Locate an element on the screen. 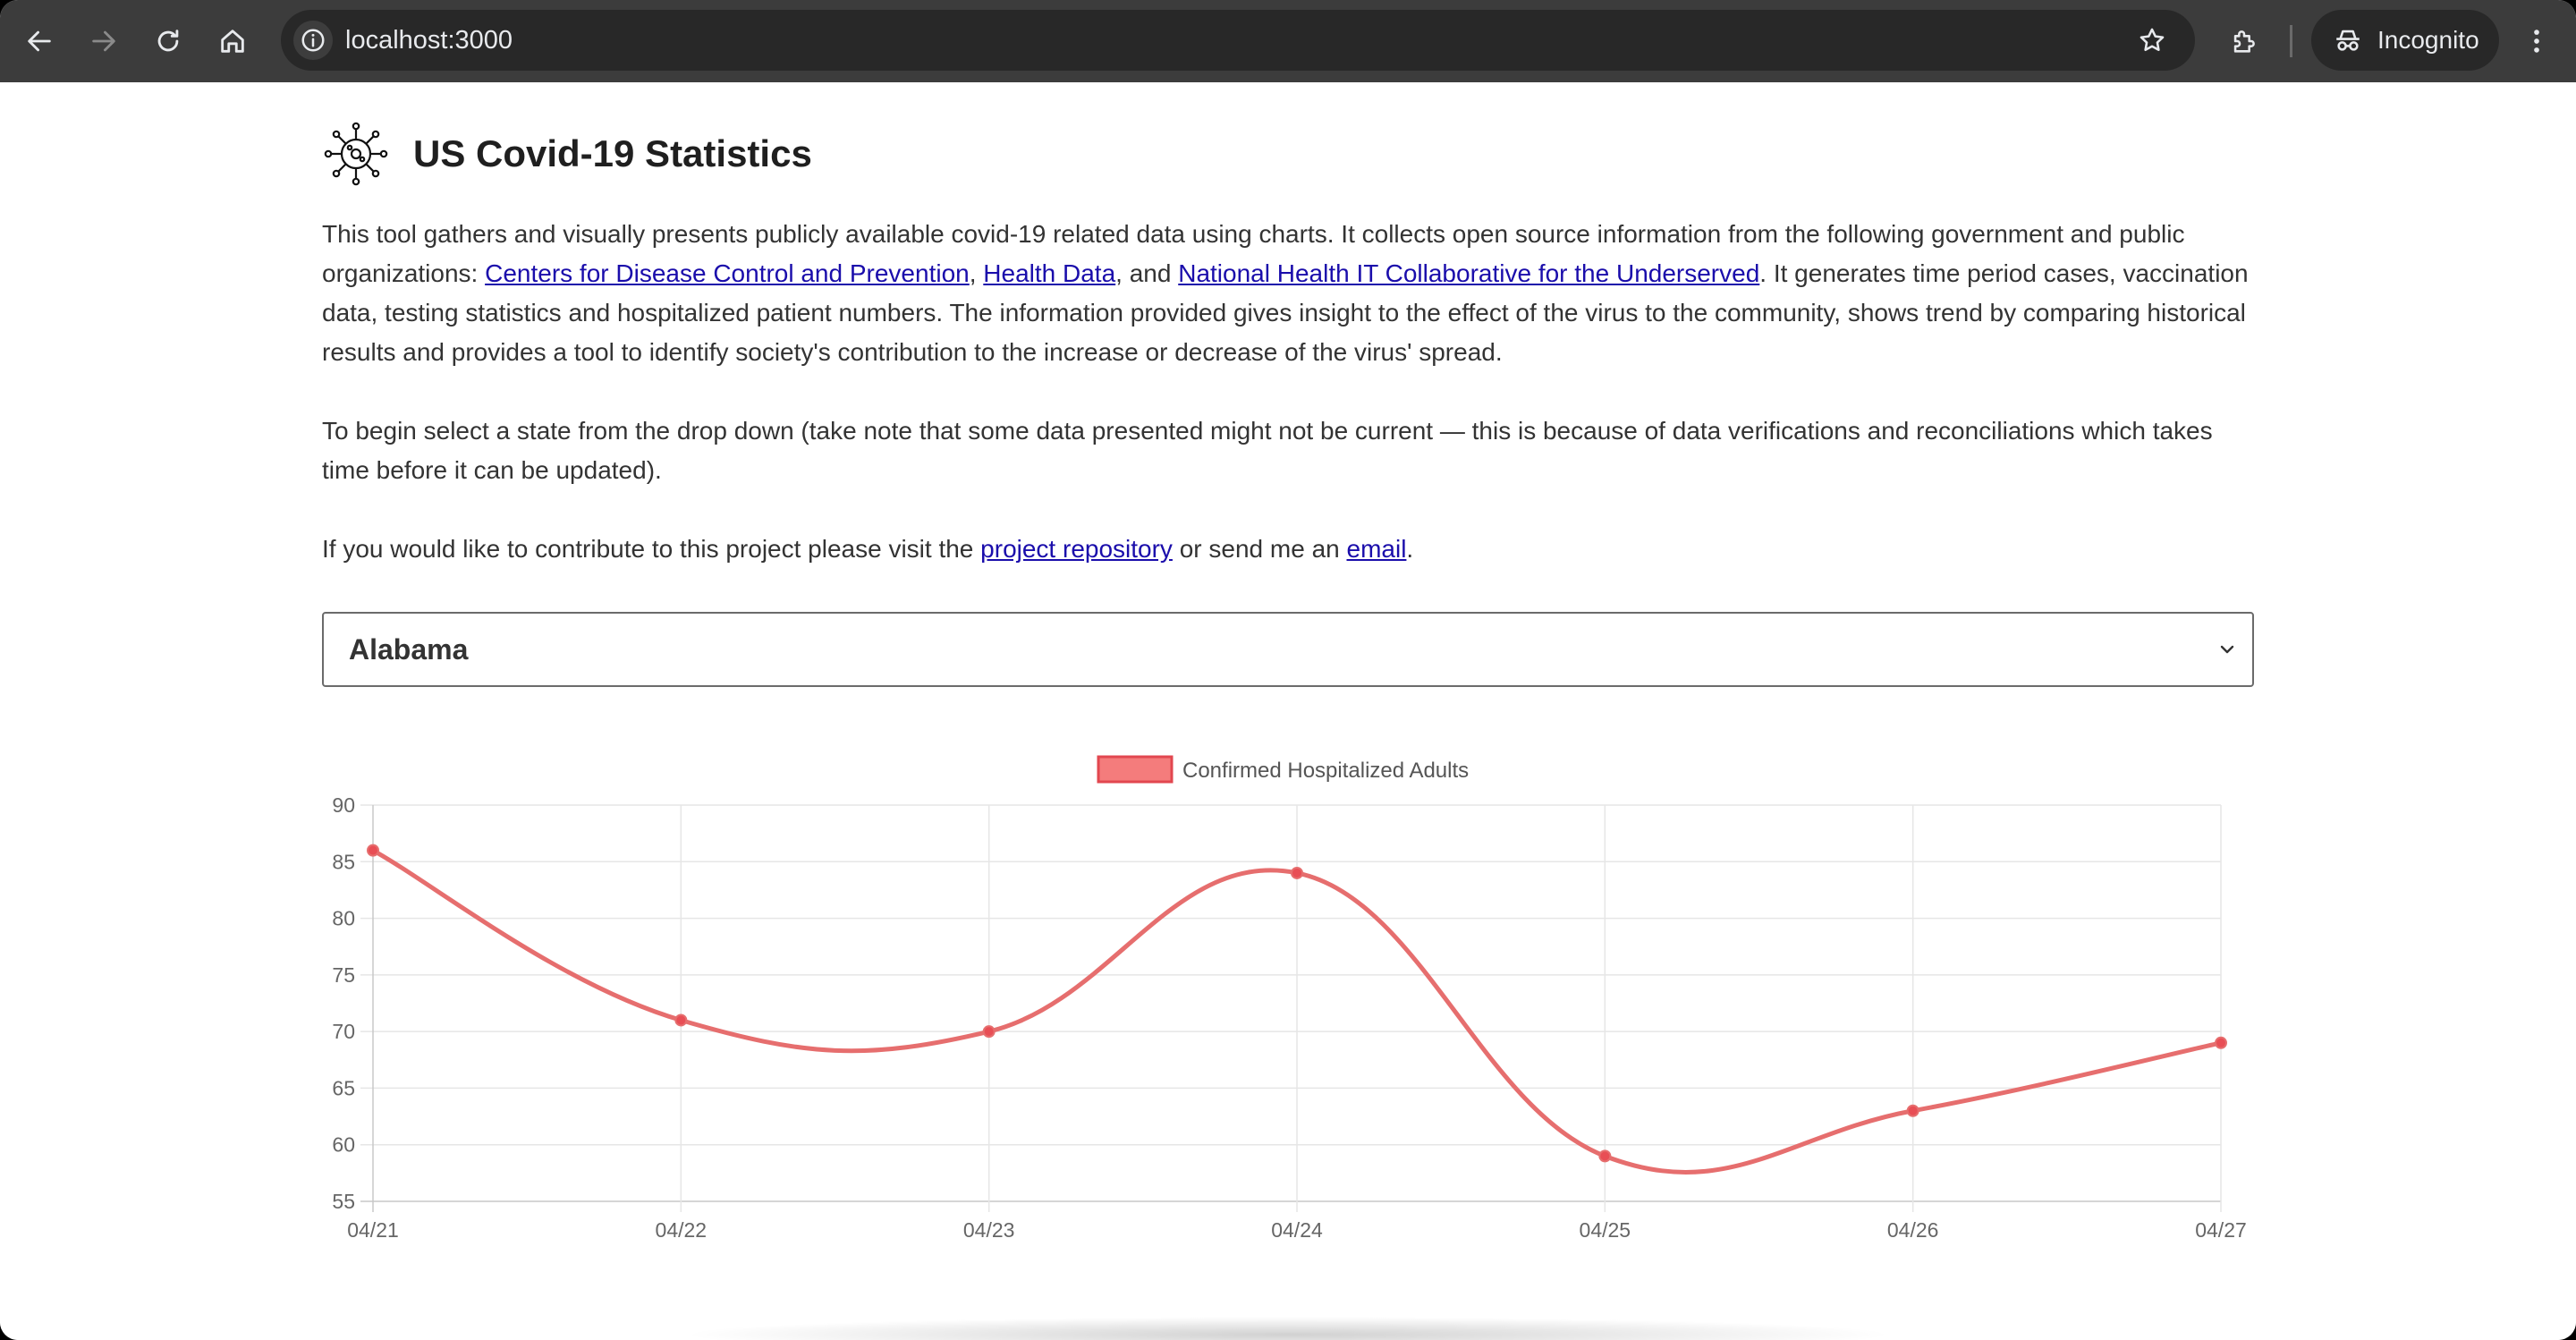 This screenshot has width=2576, height=1340. y-tick-label: 80 is located at coordinates (343, 918).